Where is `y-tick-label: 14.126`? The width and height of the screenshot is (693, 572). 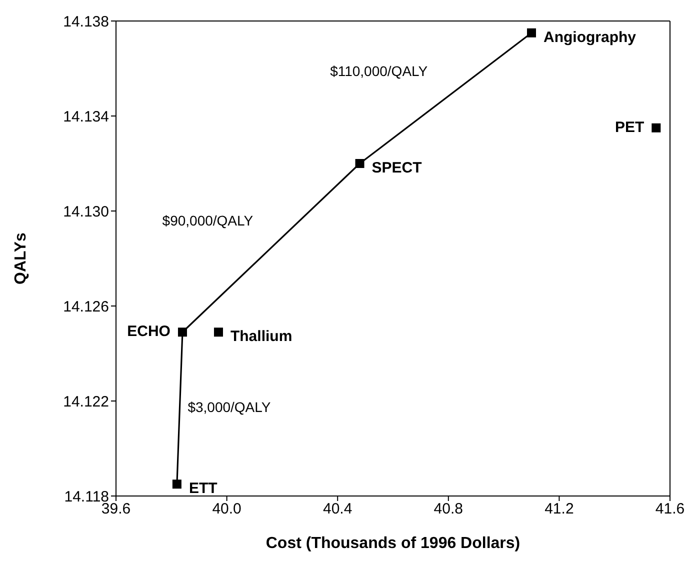 y-tick-label: 14.126 is located at coordinates (86, 307).